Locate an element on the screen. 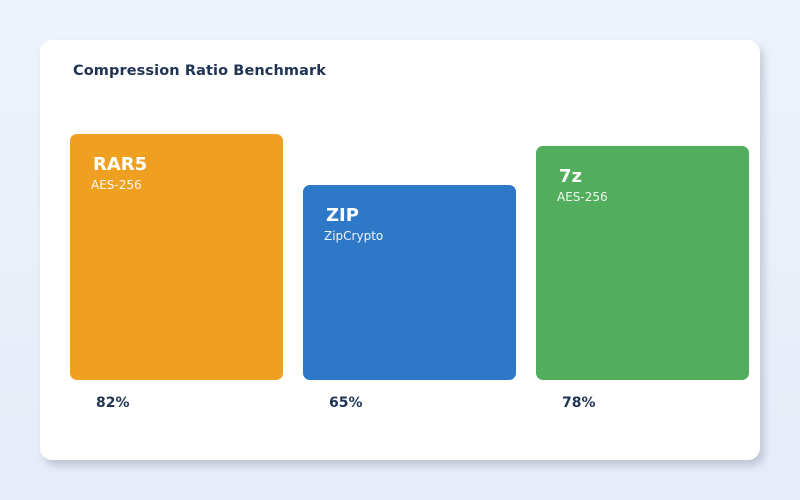 This screenshot has width=800, height=500. value-label-rar5: 82% is located at coordinates (113, 403).